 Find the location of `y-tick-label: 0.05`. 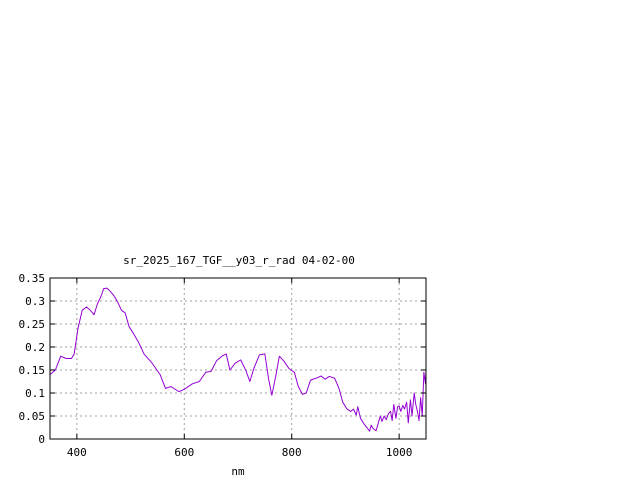

y-tick-label: 0.05 is located at coordinates (32, 416).